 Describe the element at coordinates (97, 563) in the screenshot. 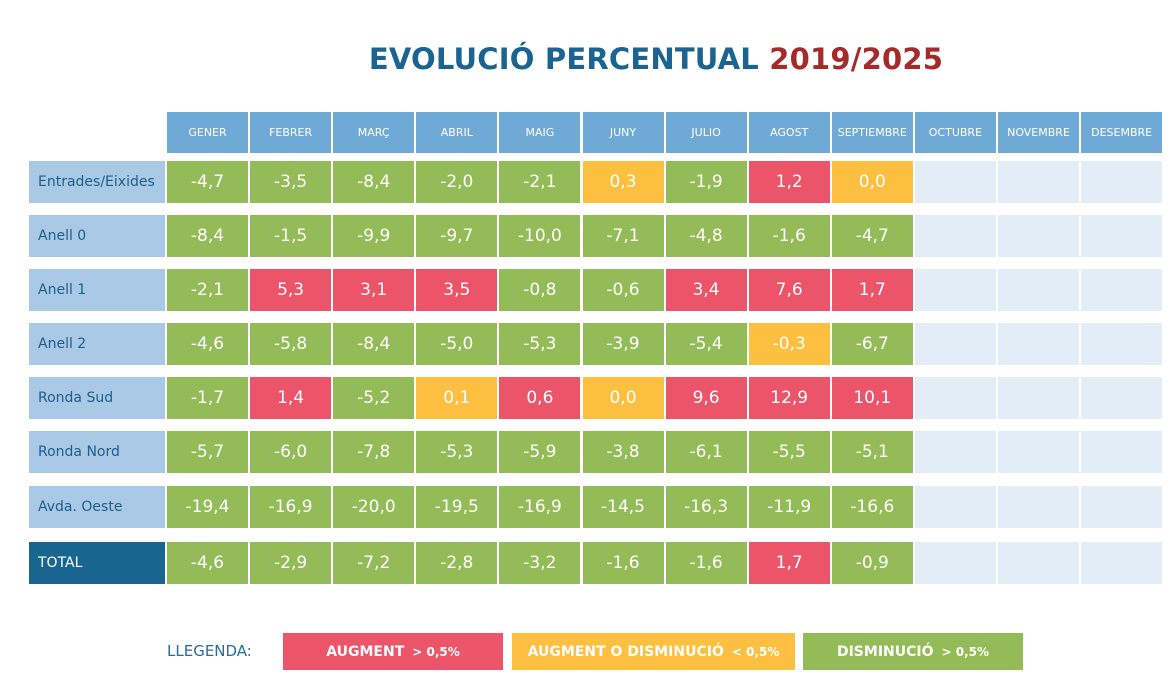

I see `row-label: TOTAL` at that location.